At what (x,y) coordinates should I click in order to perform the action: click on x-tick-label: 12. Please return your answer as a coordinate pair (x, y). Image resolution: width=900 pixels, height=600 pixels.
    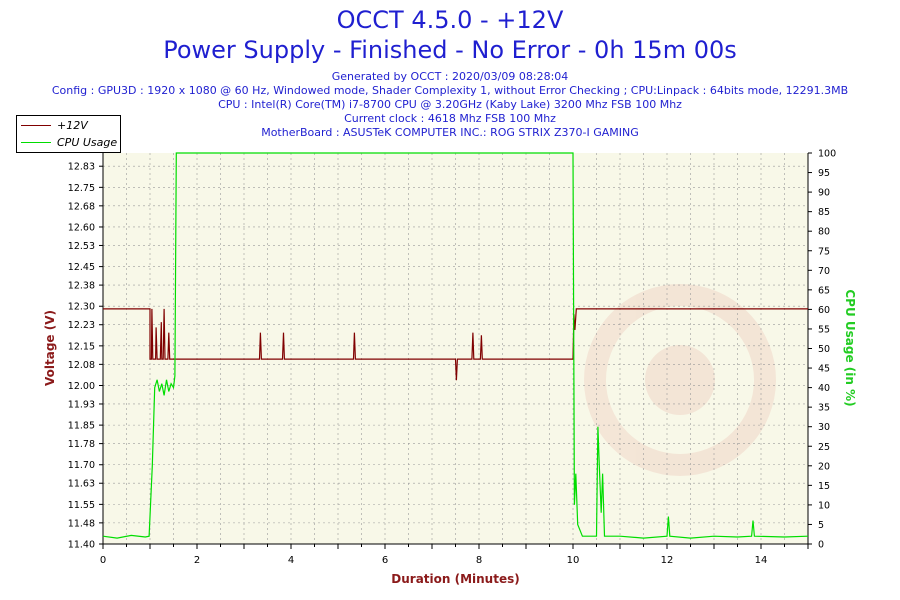
    Looking at the image, I should click on (667, 560).